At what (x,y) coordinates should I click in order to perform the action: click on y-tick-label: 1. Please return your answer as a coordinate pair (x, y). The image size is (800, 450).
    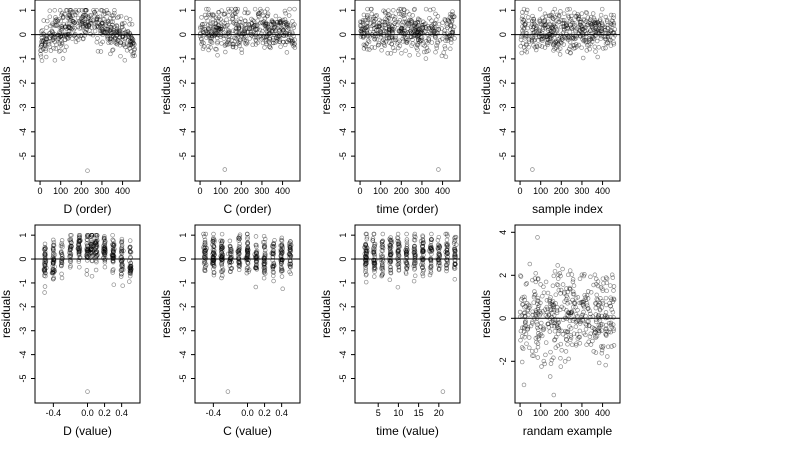
    Looking at the image, I should click on (343, 10).